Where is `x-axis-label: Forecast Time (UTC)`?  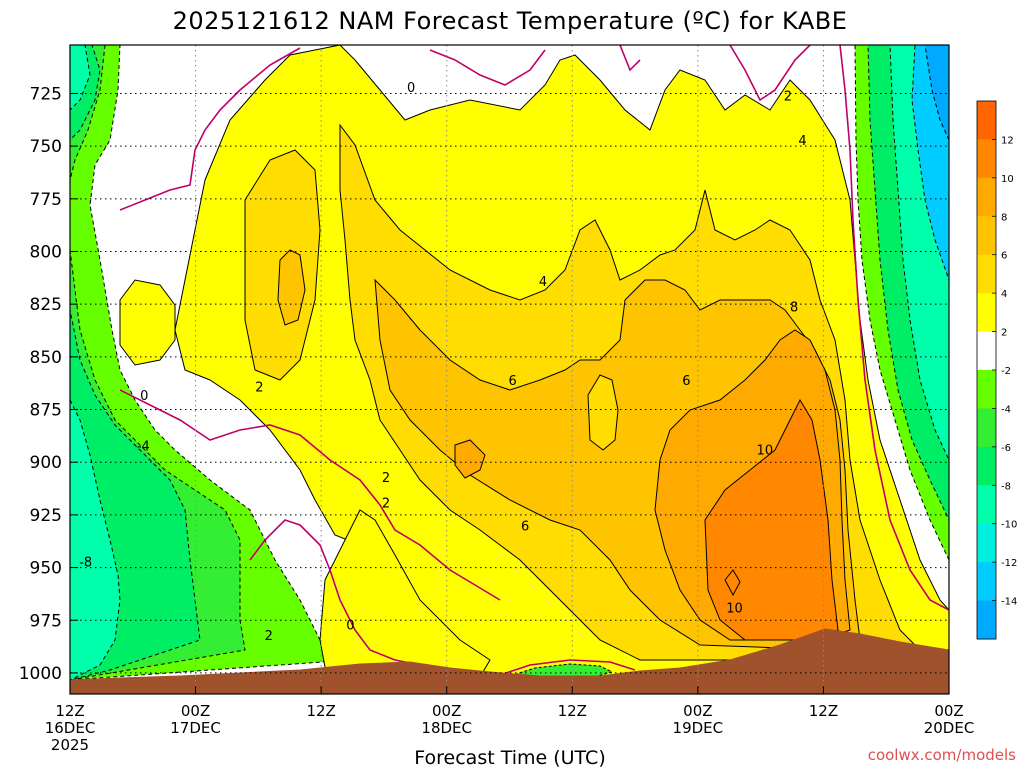
x-axis-label: Forecast Time (UTC) is located at coordinates (509, 757).